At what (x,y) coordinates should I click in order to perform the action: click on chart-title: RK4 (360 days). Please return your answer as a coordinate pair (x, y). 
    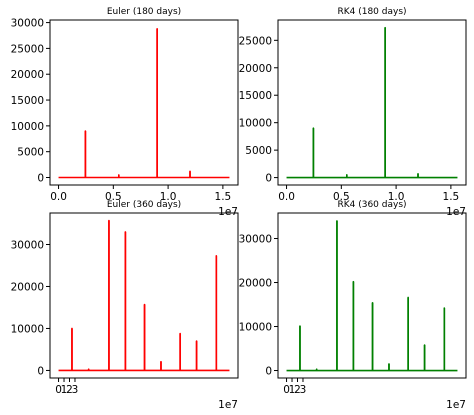
    Looking at the image, I should click on (371, 205).